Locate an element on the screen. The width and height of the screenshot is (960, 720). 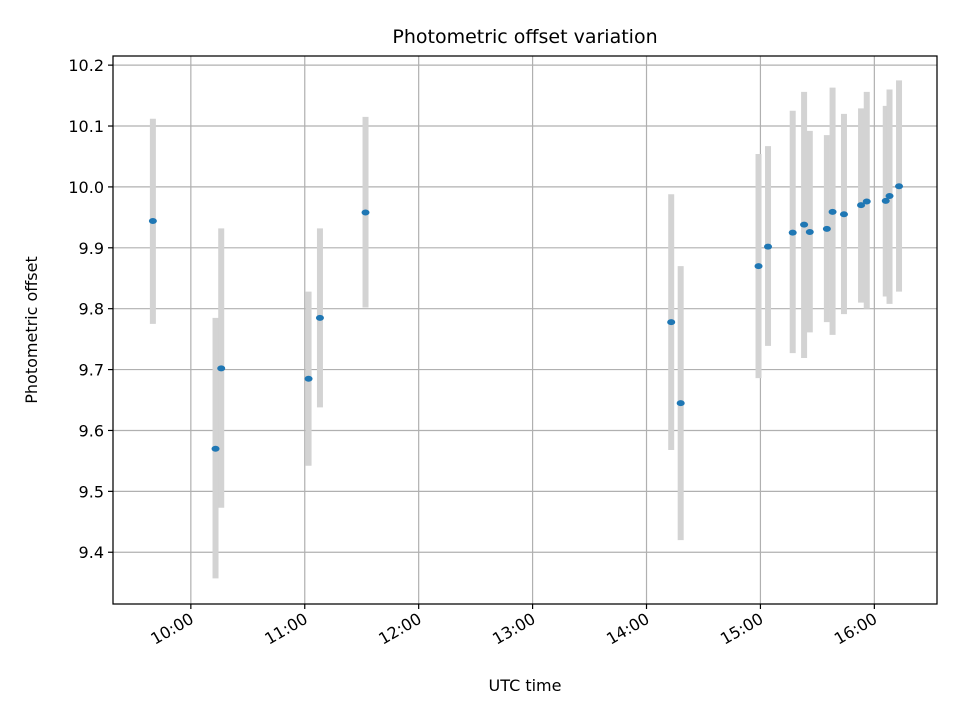
y-tick-label: 9.8 is located at coordinates (91, 309).